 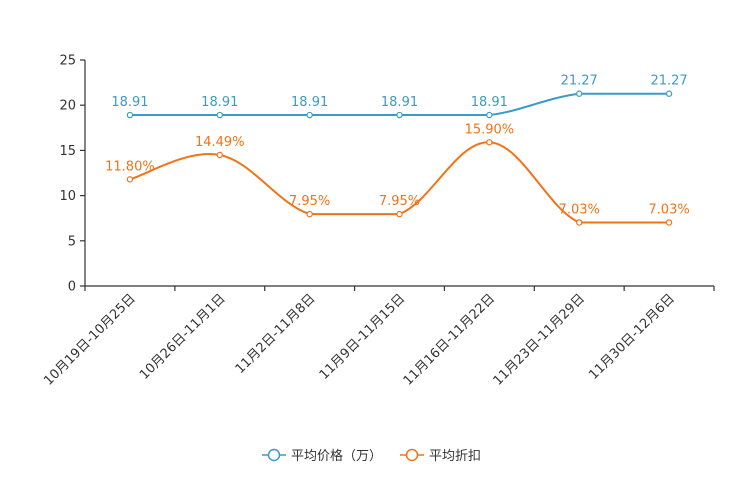 What do you see at coordinates (72, 241) in the screenshot?
I see `y-tick-label: 5` at bounding box center [72, 241].